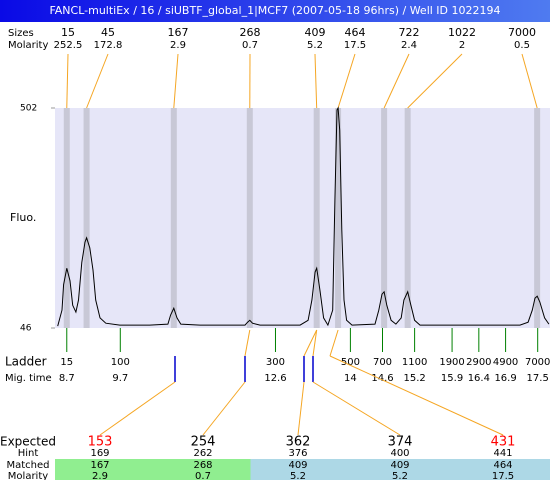 The width and height of the screenshot is (550, 484). What do you see at coordinates (382, 378) in the screenshot?
I see `ladder-time: 14.6` at bounding box center [382, 378].